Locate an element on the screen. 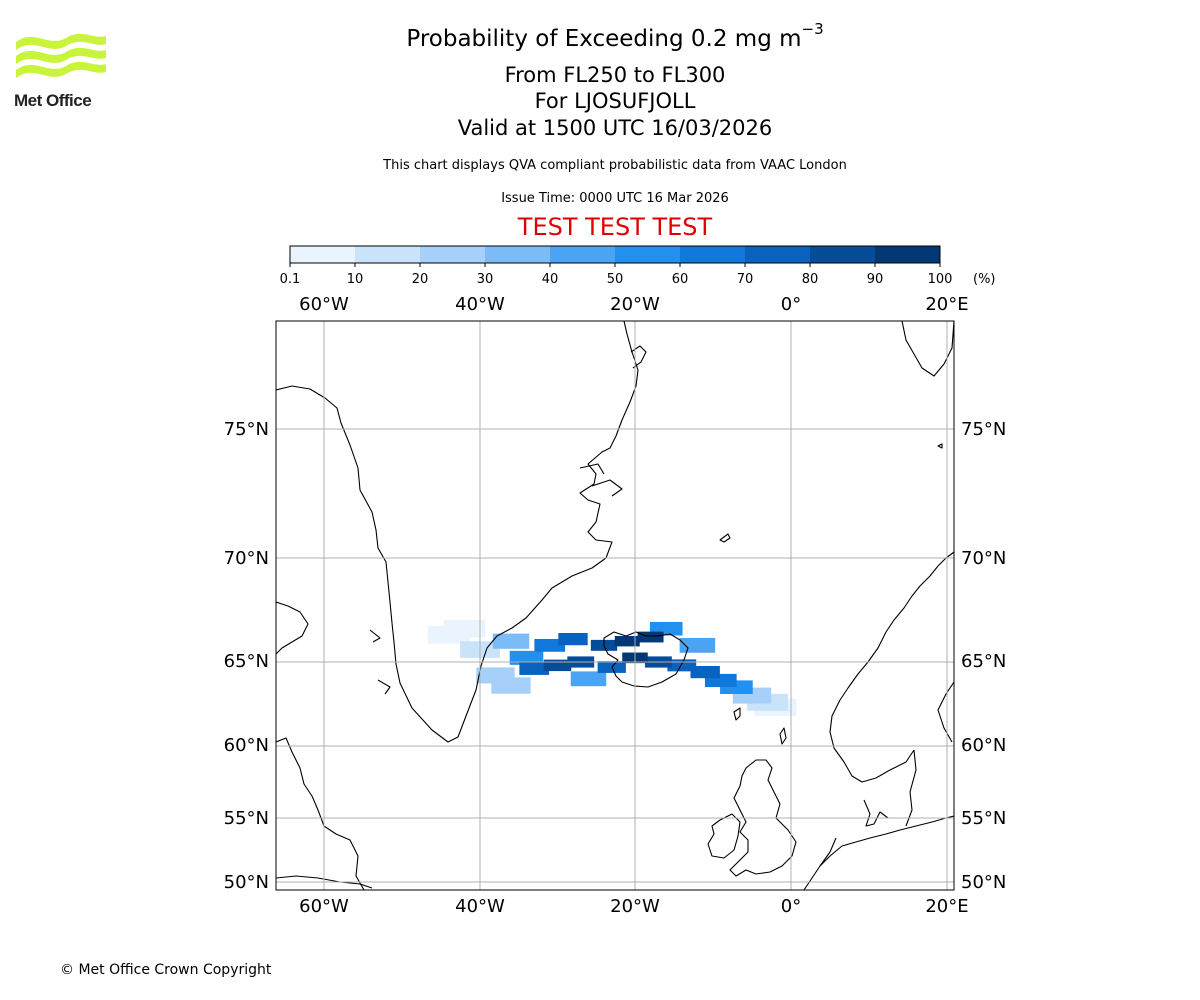  lat-label-right: 65°N is located at coordinates (983, 661).